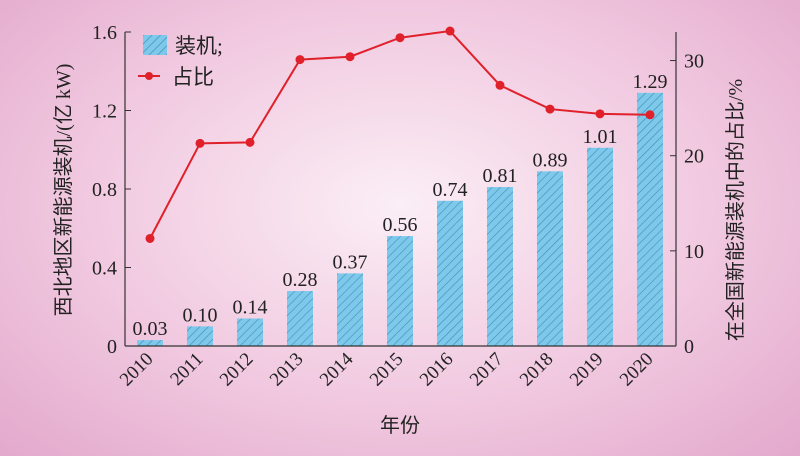 This screenshot has width=800, height=456. What do you see at coordinates (600, 114) in the screenshot?
I see `line-point-2019` at bounding box center [600, 114].